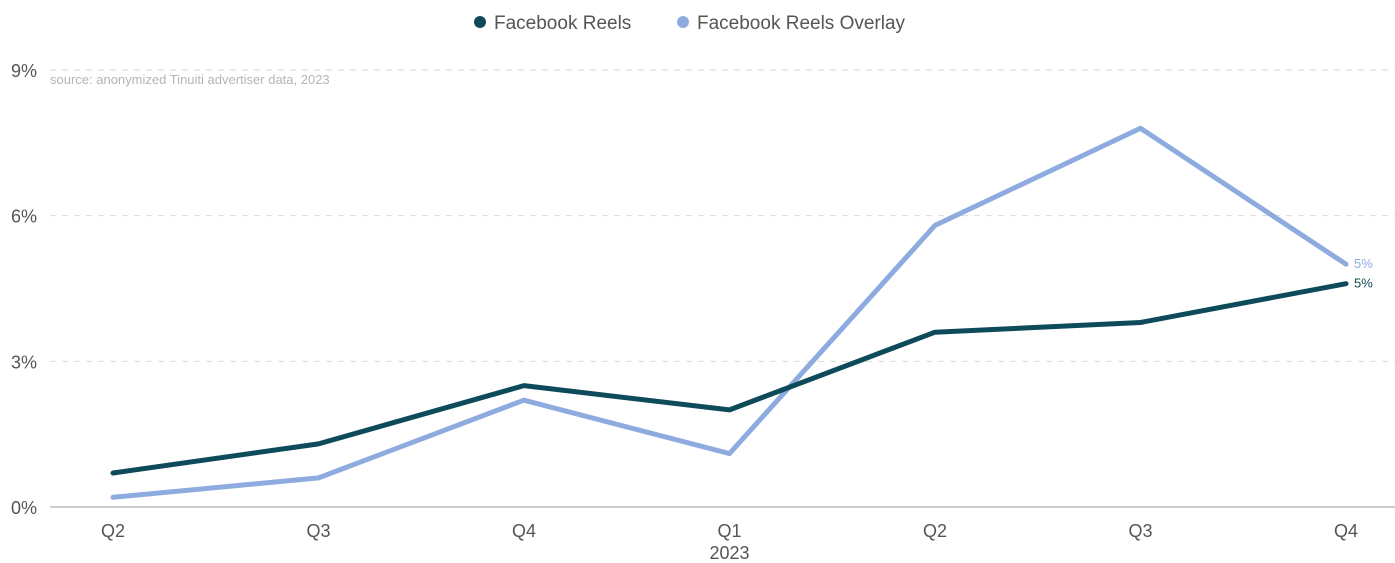  I want to click on legend: Facebook Reels Facebook Reels Overlay, so click(690, 23).